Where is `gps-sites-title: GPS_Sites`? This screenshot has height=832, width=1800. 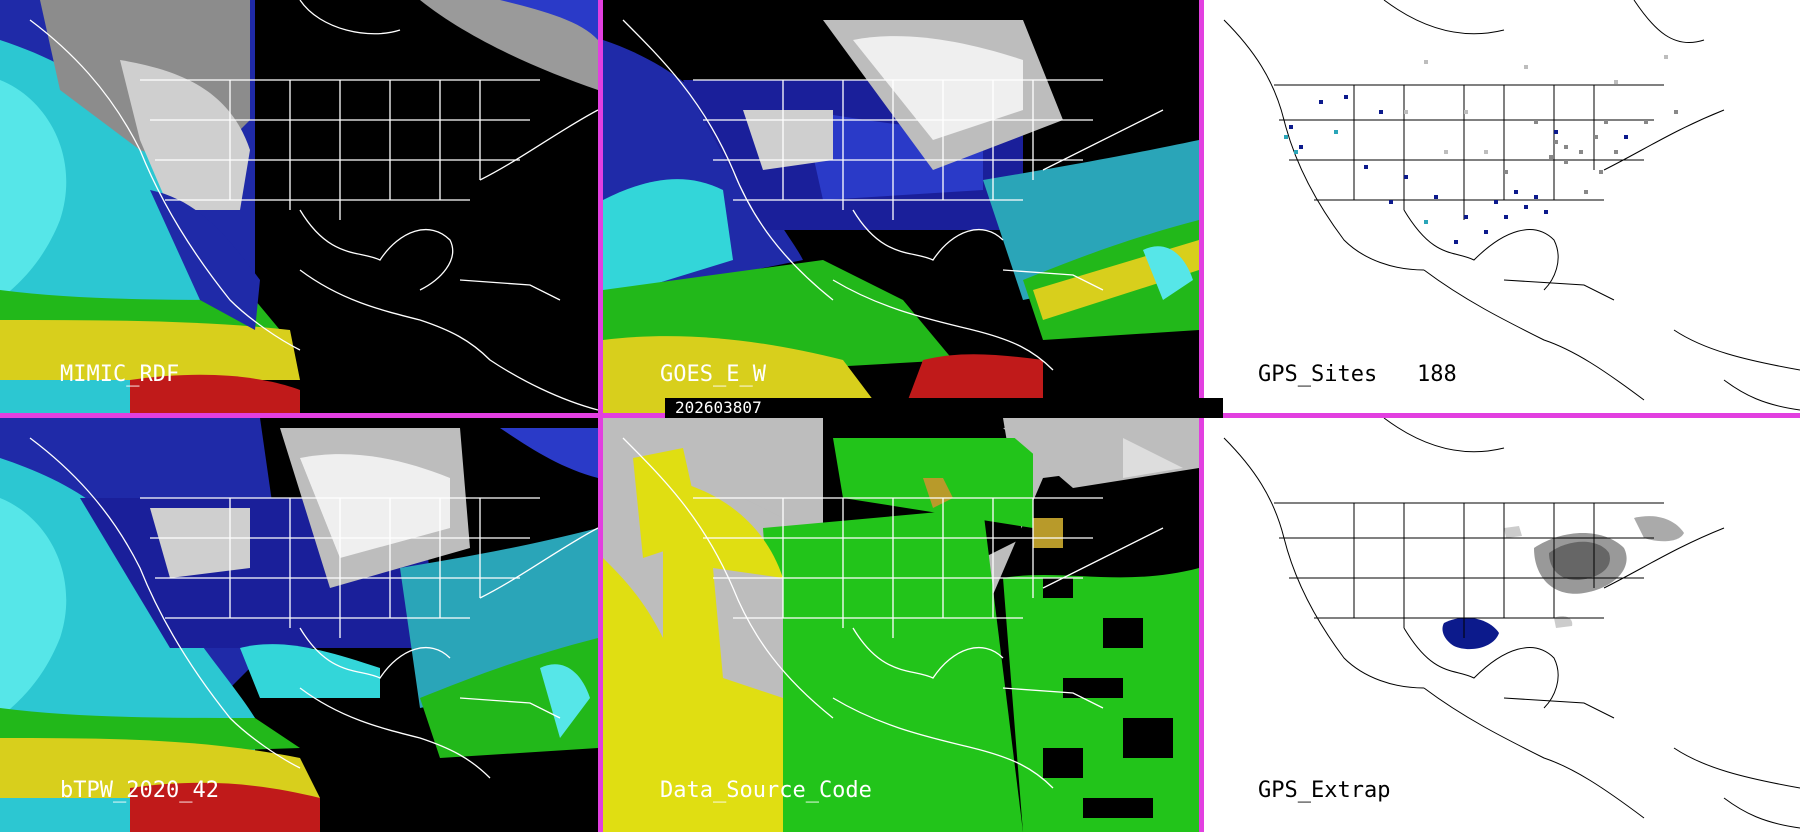 gps-sites-title: GPS_Sites is located at coordinates (1318, 374).